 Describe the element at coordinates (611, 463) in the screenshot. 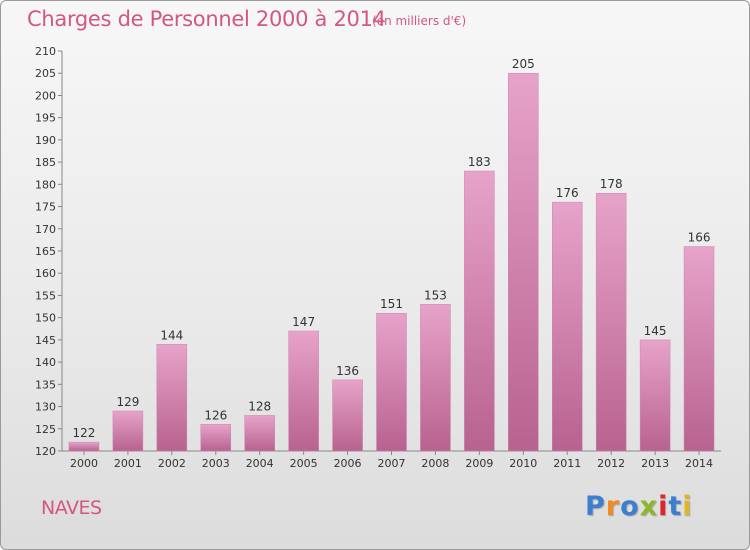

I see `x-tick-label: 2012` at that location.